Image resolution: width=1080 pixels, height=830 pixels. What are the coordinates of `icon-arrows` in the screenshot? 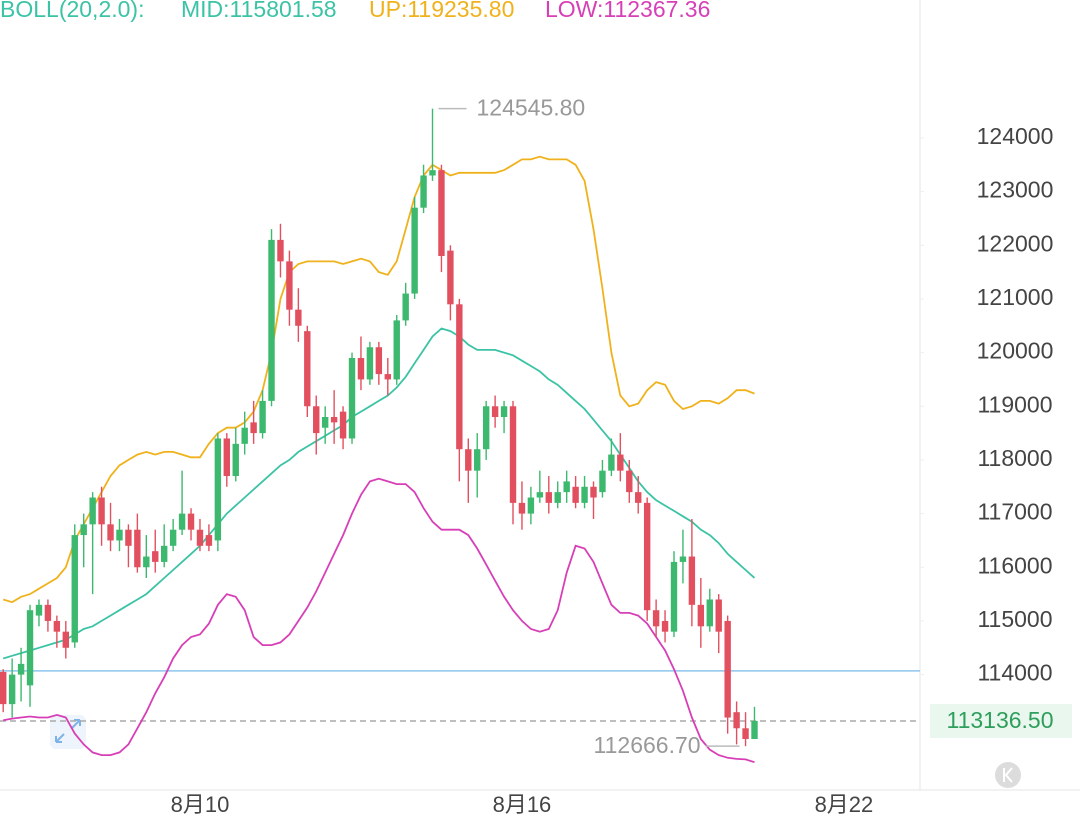 It's located at (68, 731).